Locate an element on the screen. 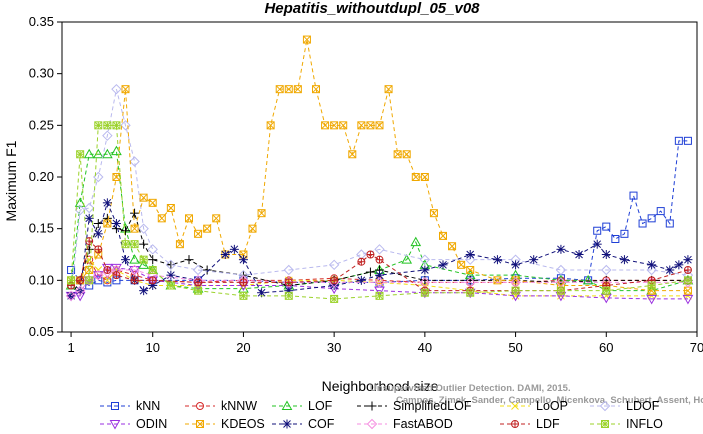 The height and width of the screenshot is (434, 703). legend-label: kNNW is located at coordinates (239, 406).